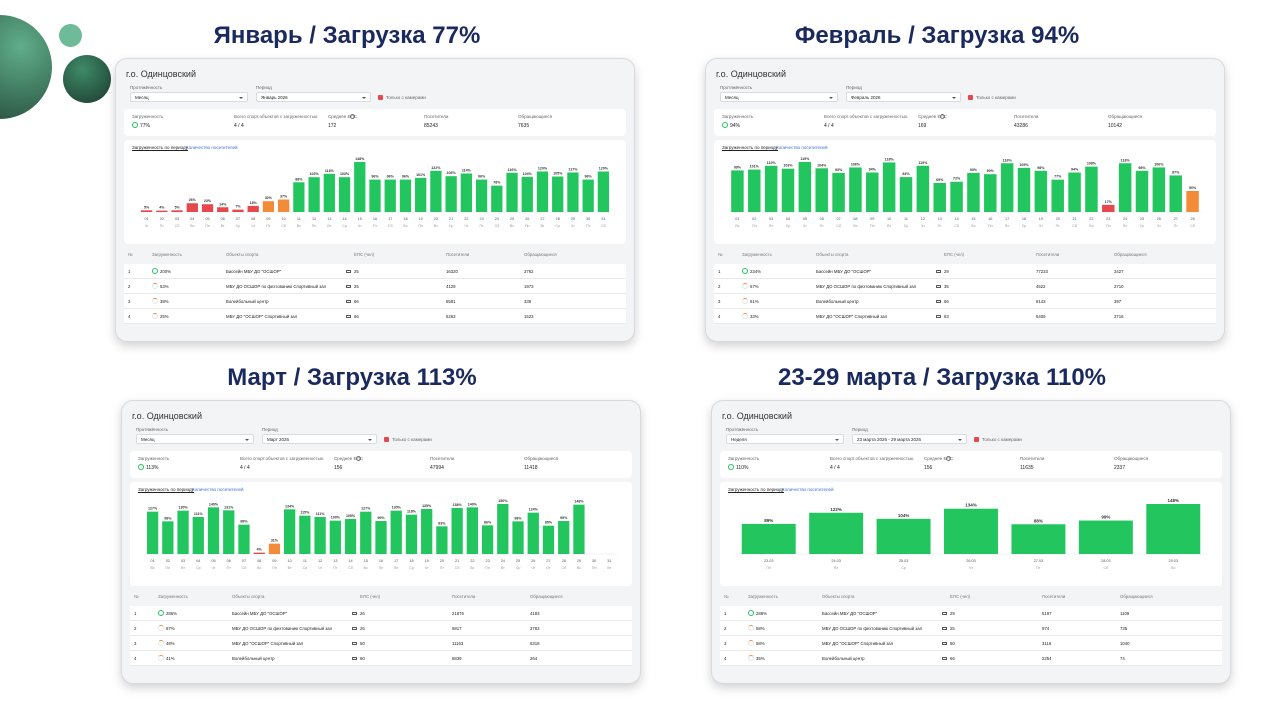 The image size is (1280, 720). What do you see at coordinates (442, 458) in the screenshot?
I see `stat-label: Посетители` at bounding box center [442, 458].